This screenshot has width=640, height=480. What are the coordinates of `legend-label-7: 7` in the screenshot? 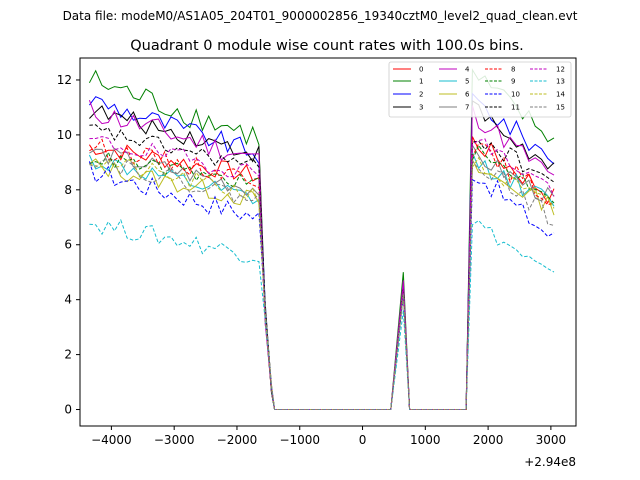 It's located at (467, 108).